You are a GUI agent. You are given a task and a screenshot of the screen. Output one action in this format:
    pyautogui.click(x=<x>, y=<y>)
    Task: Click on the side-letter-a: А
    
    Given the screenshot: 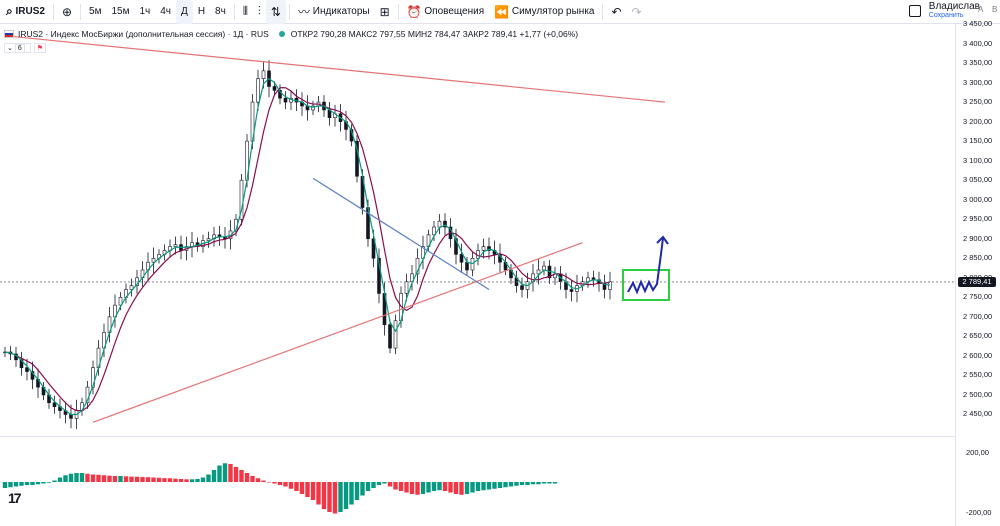 What is the action you would take?
    pyautogui.click(x=981, y=9)
    